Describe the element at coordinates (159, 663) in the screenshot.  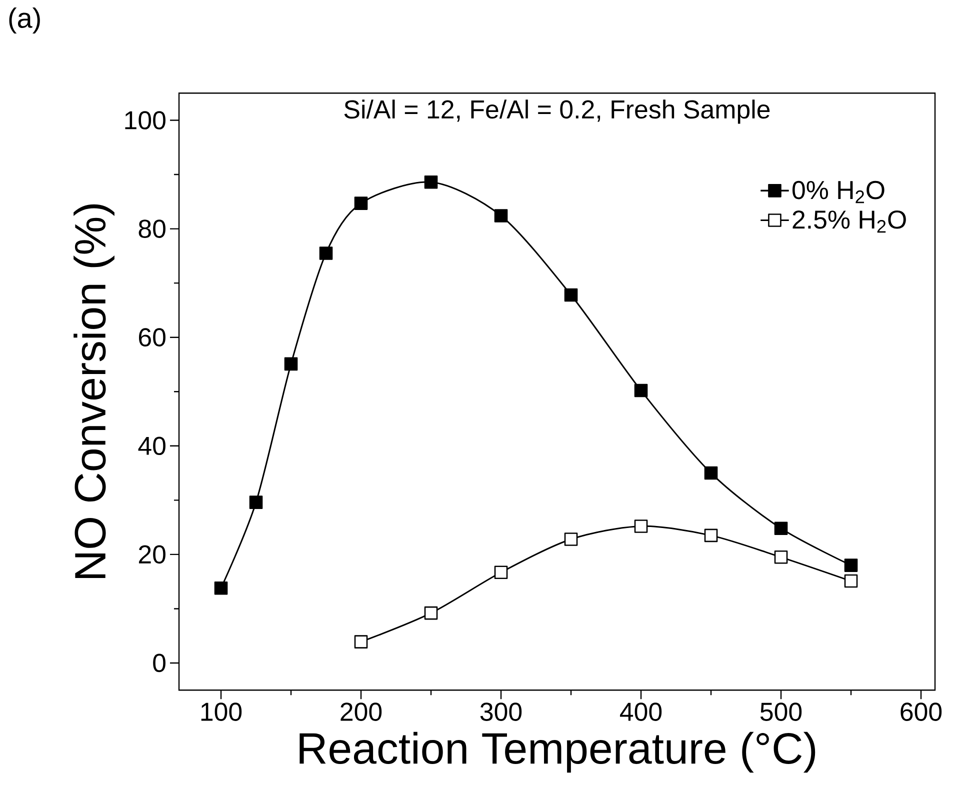
I see `y-tick-label: 0` at that location.